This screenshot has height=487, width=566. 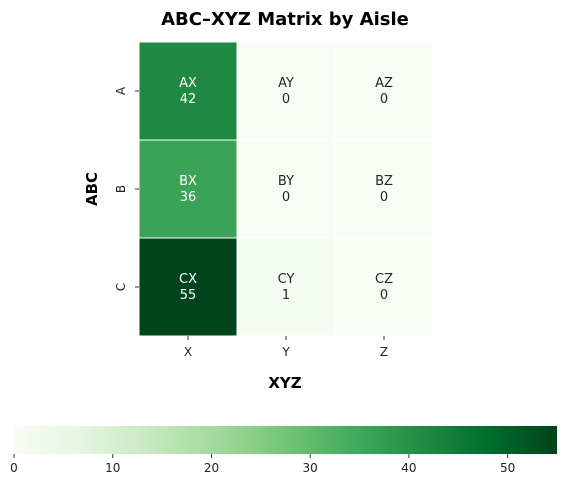 I want to click on cell-value-ay: 0, so click(x=286, y=99).